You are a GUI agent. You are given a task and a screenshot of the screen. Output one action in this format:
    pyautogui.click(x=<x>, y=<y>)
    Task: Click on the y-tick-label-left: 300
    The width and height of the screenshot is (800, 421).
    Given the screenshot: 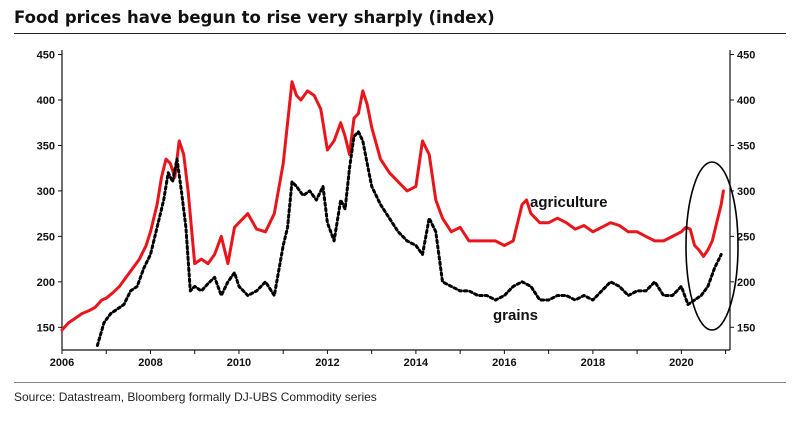 What is the action you would take?
    pyautogui.click(x=46, y=192)
    